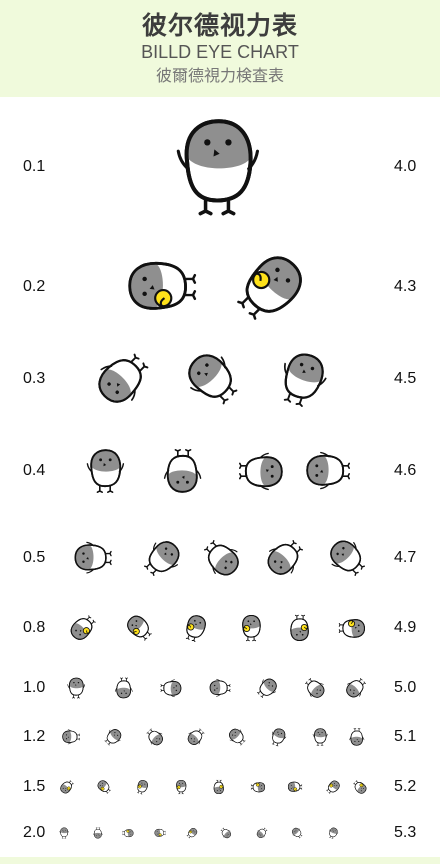 The width and height of the screenshot is (440, 864). What do you see at coordinates (405, 786) in the screenshot?
I see `log-acuity-label: 5.2` at bounding box center [405, 786].